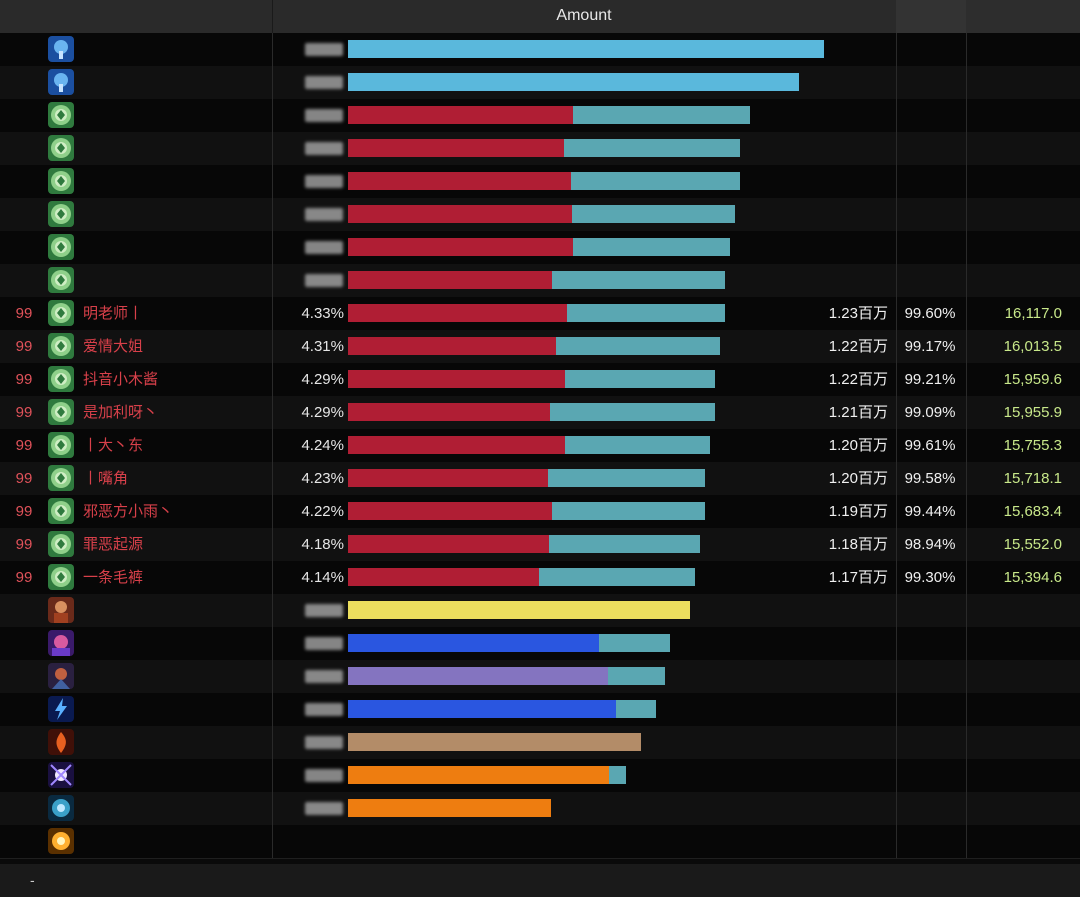  I want to click on table-row: 99 邪恶方小雨丶 4.22% 1.19百万 99.44% 15,683.4, so click(540, 512).